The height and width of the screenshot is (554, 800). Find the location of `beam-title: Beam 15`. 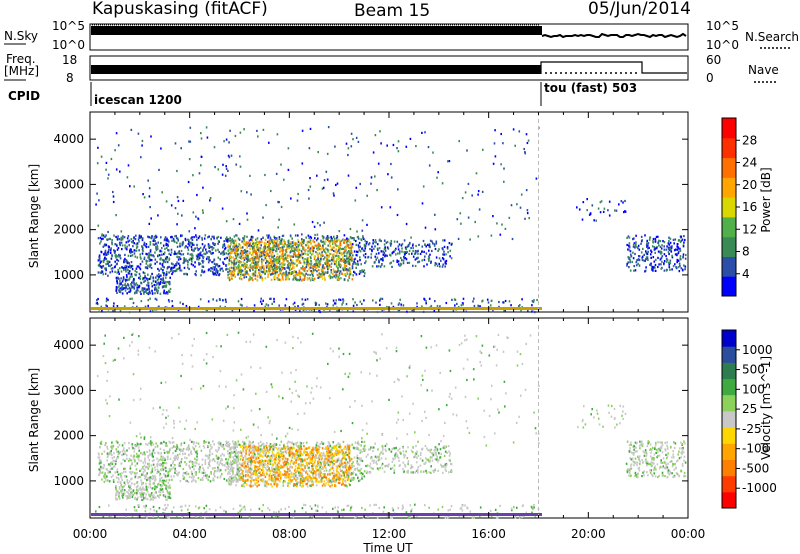

beam-title: Beam 15 is located at coordinates (392, 11).